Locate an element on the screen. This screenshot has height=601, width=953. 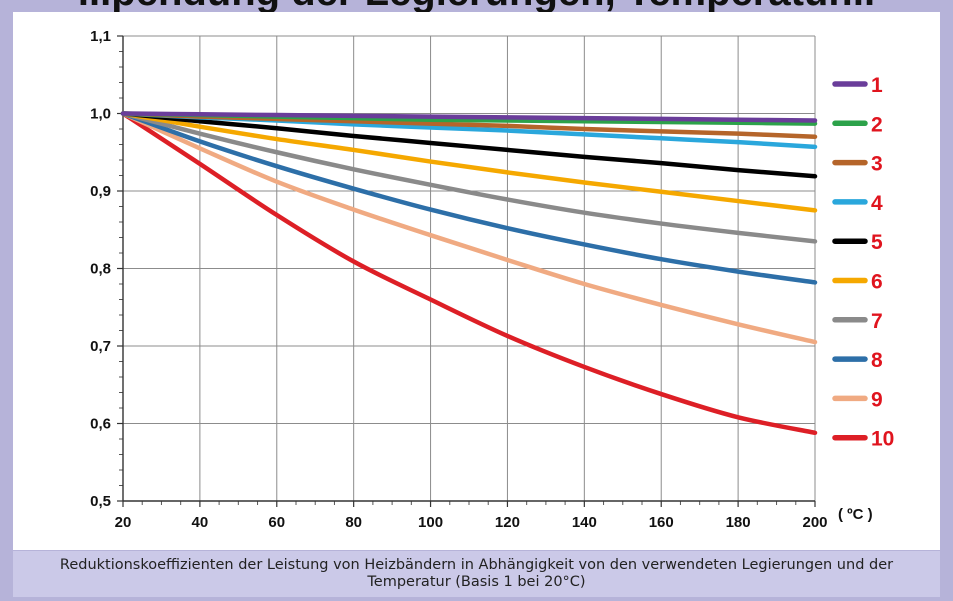
y-tick-label: 0,9 is located at coordinates (100, 191).